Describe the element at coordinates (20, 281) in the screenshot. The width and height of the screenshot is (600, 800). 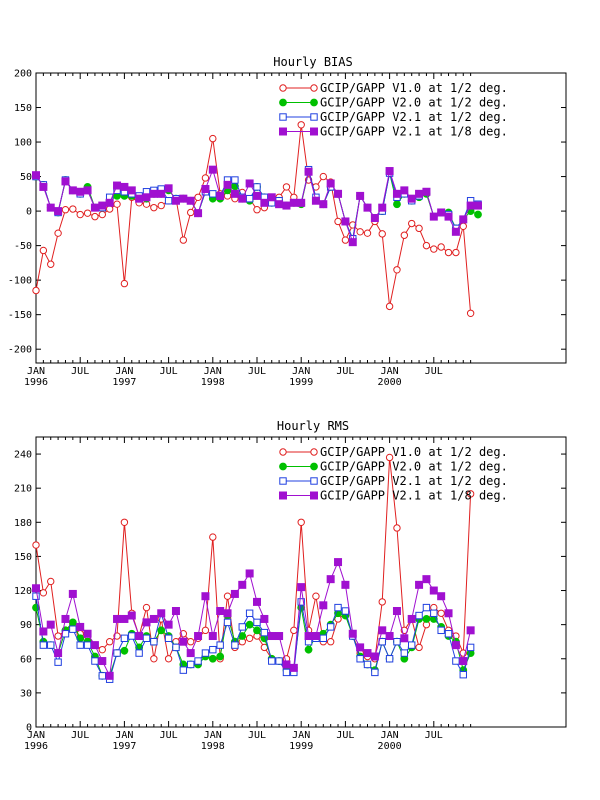
I see `y-tick-label: -100` at that location.